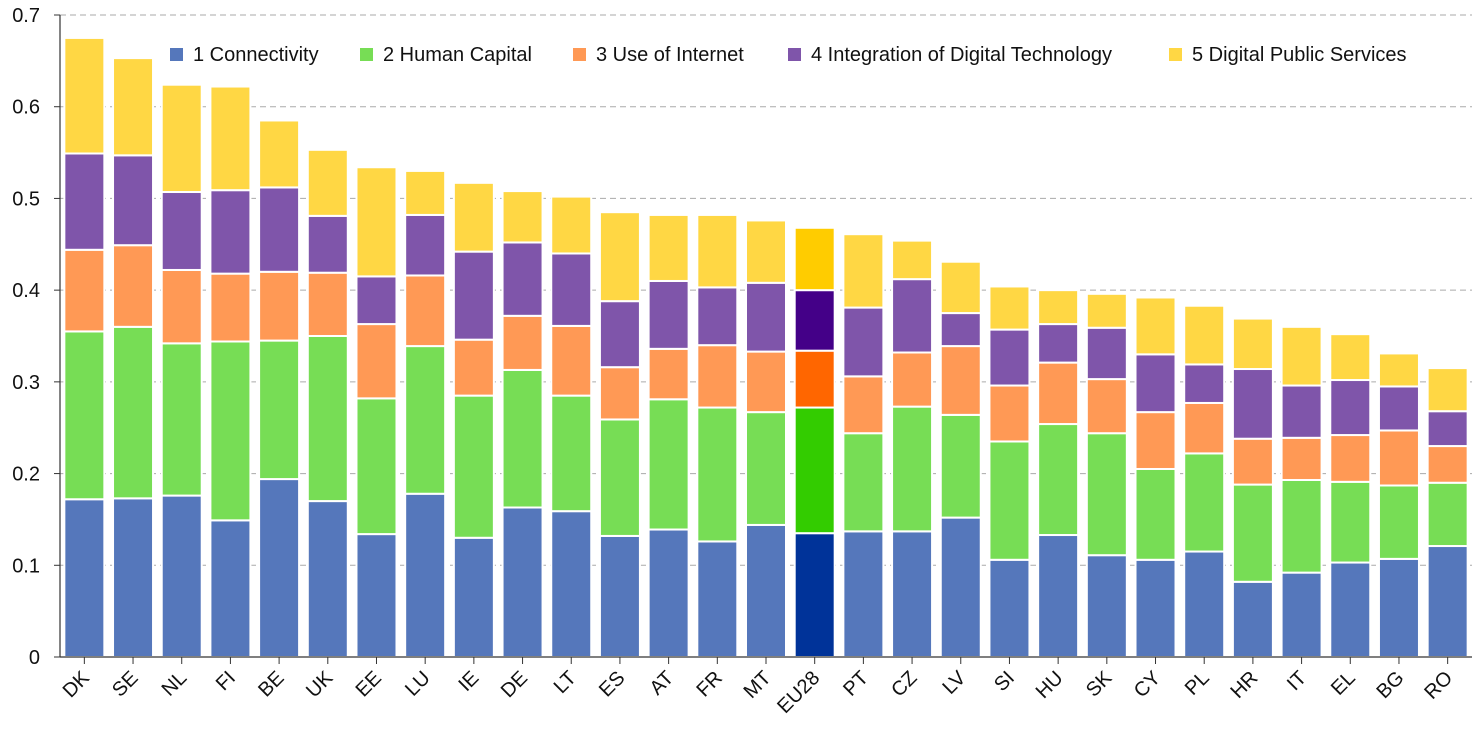 This screenshot has width=1481, height=735. Describe the element at coordinates (77, 685) in the screenshot. I see `x-tick-label: DK` at that location.